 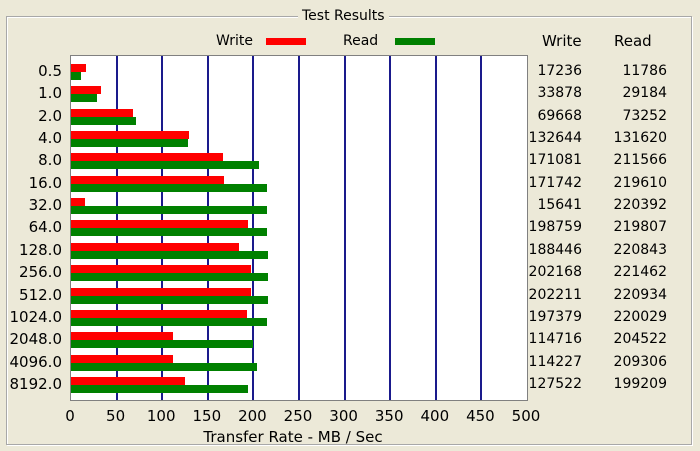 What do you see at coordinates (640, 138) in the screenshot?
I see `read-value: 131620` at bounding box center [640, 138].